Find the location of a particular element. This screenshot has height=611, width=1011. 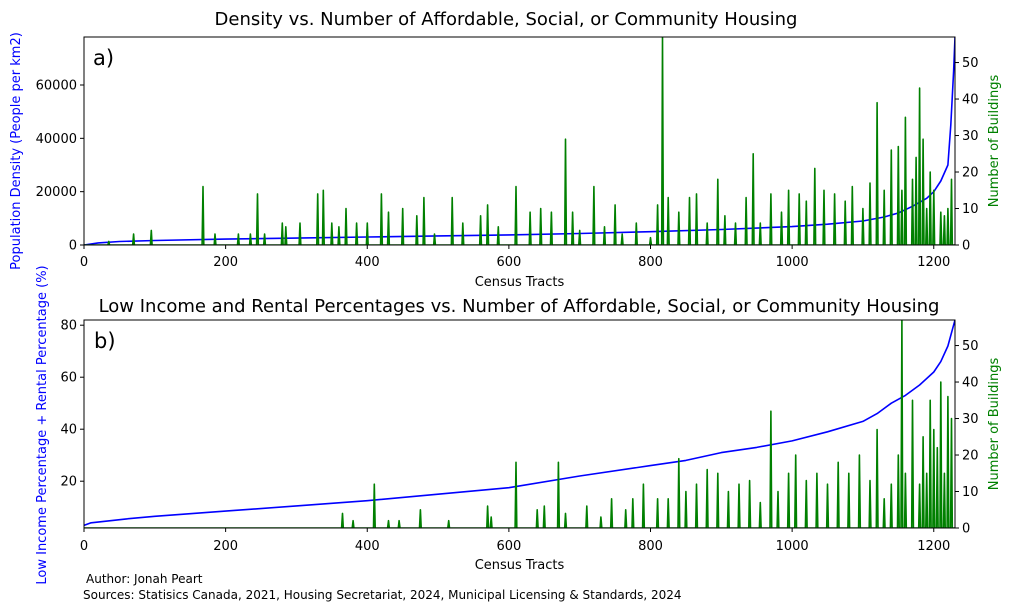

chart-a-y-right-tick-label: 30 is located at coordinates (970, 136).